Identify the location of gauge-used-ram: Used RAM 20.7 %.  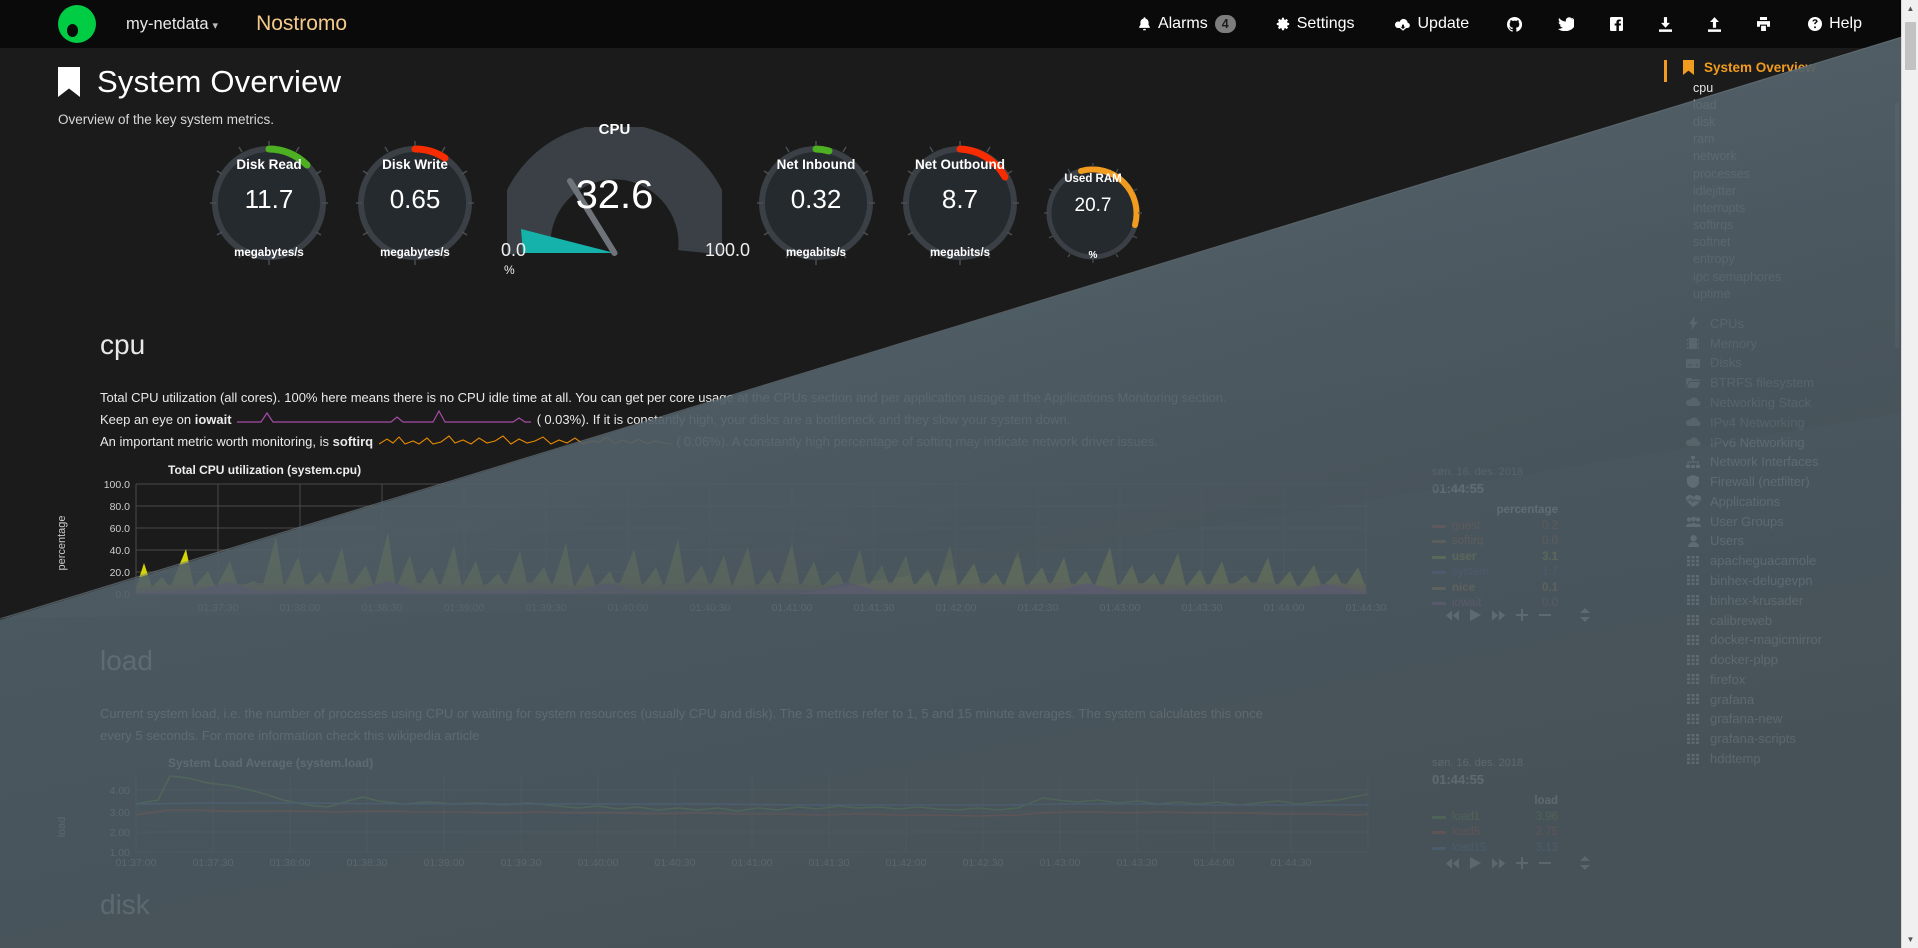
(1093, 216).